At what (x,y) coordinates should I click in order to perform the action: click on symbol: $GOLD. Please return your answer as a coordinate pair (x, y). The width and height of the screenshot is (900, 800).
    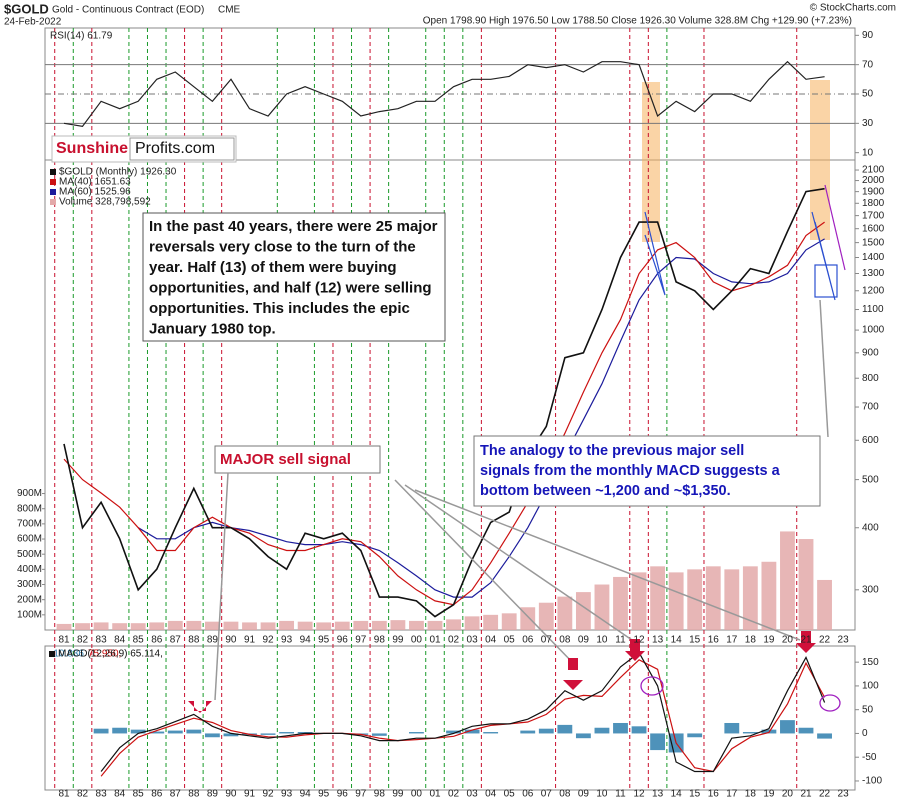
    Looking at the image, I should click on (26, 8).